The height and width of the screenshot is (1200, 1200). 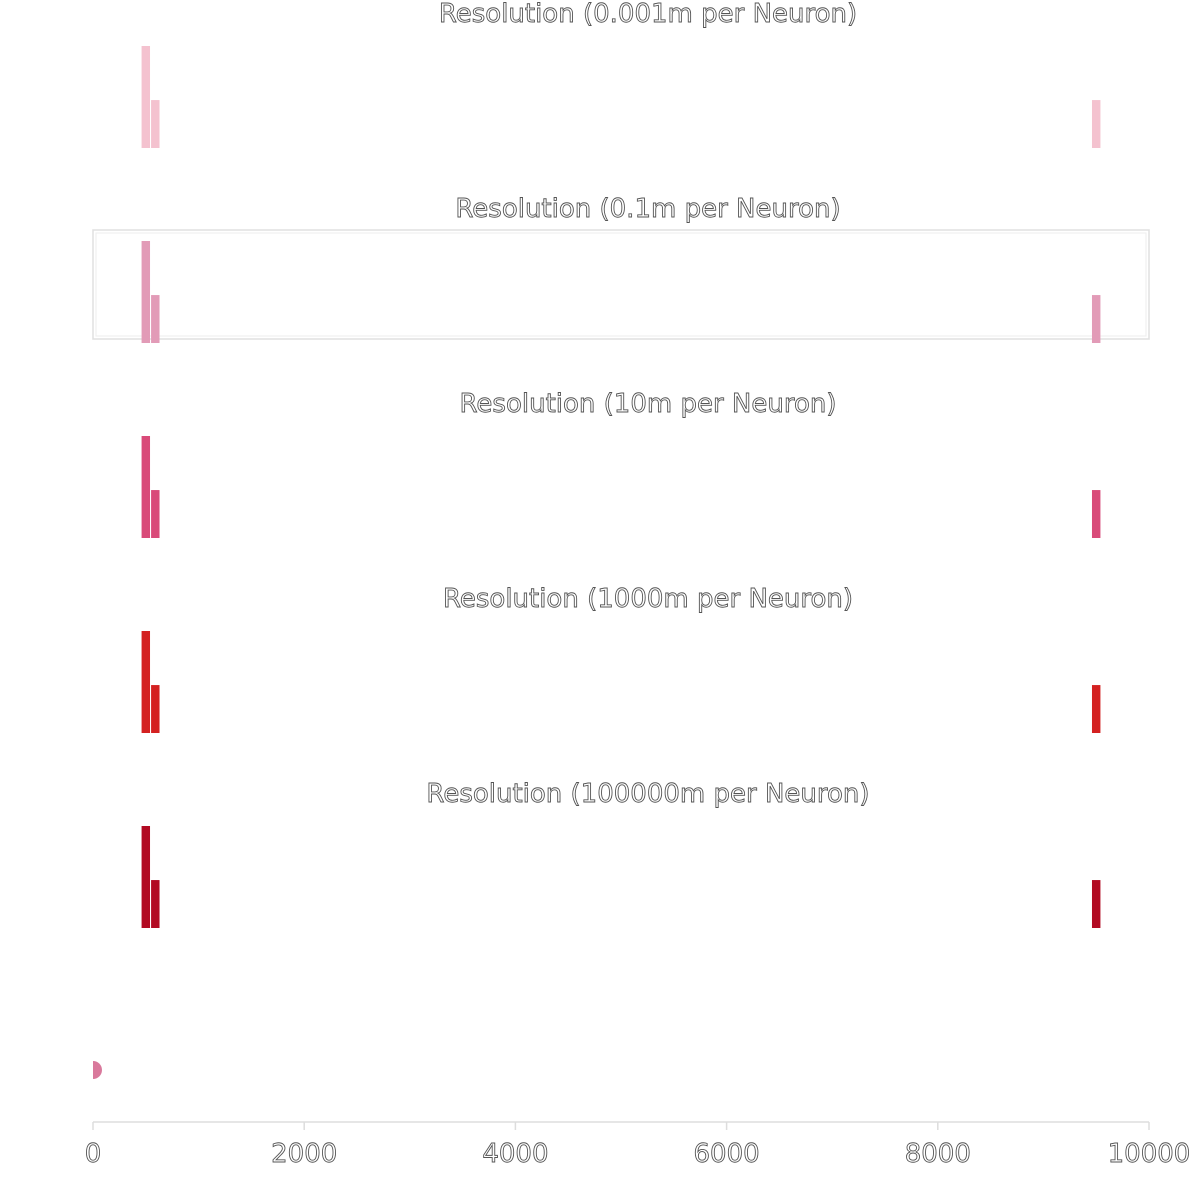 I want to click on x-tick-label: 2000, so click(x=304, y=1154).